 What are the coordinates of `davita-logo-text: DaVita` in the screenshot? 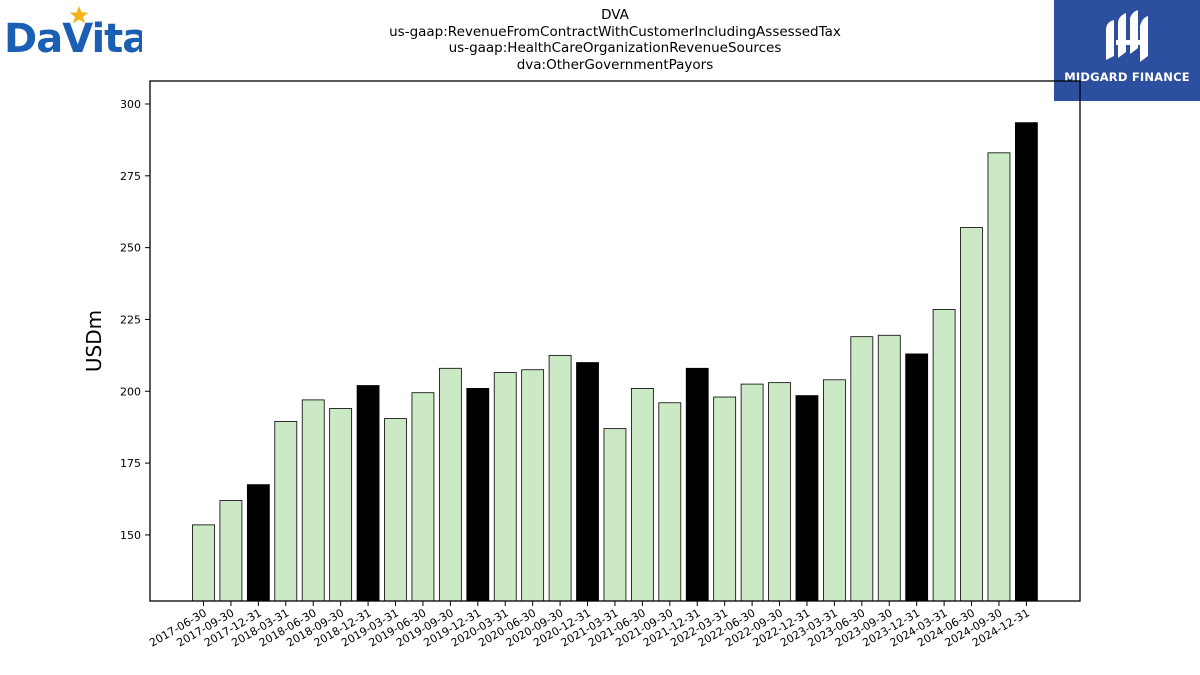 It's located at (73, 39).